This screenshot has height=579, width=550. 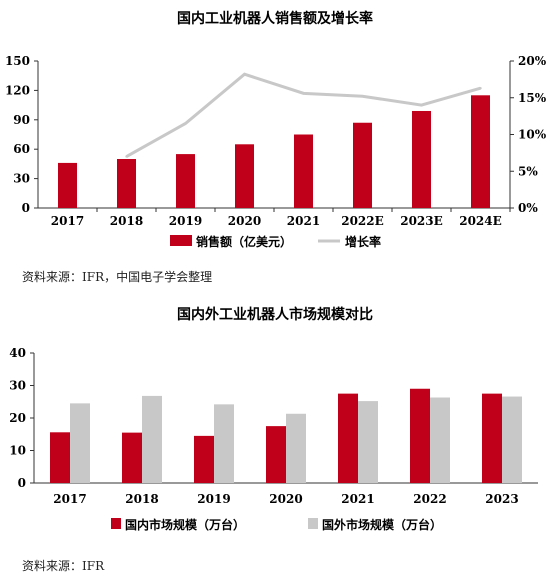 What do you see at coordinates (480, 221) in the screenshot?
I see `x-tick-label: 2024E` at bounding box center [480, 221].